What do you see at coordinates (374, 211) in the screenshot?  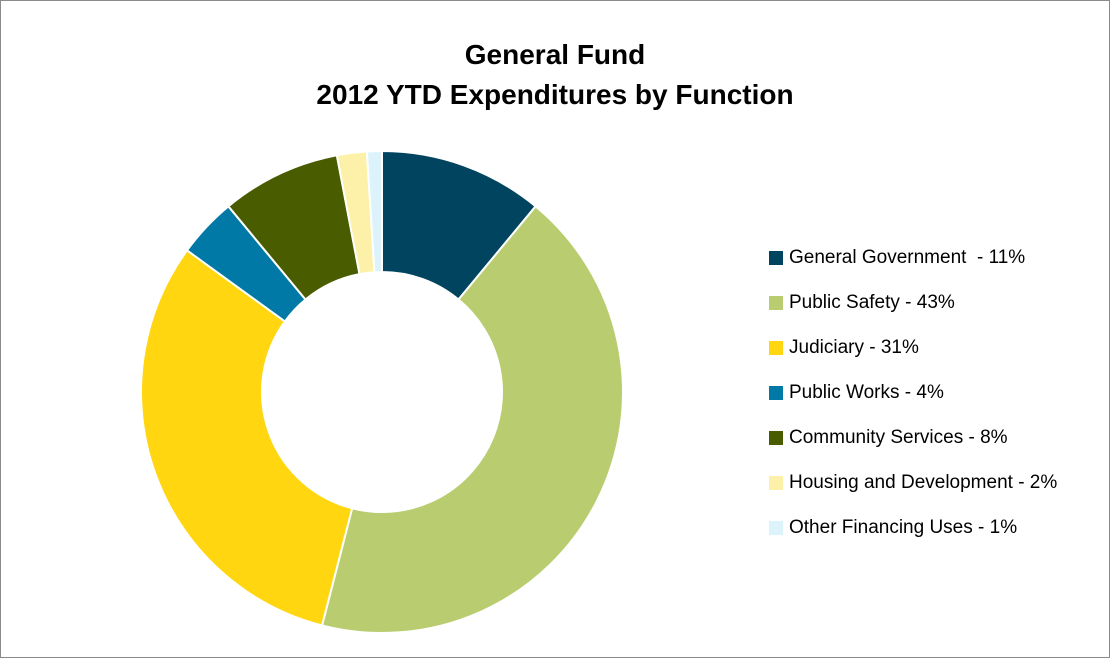 I see `donut-slice-other-financing-uses` at bounding box center [374, 211].